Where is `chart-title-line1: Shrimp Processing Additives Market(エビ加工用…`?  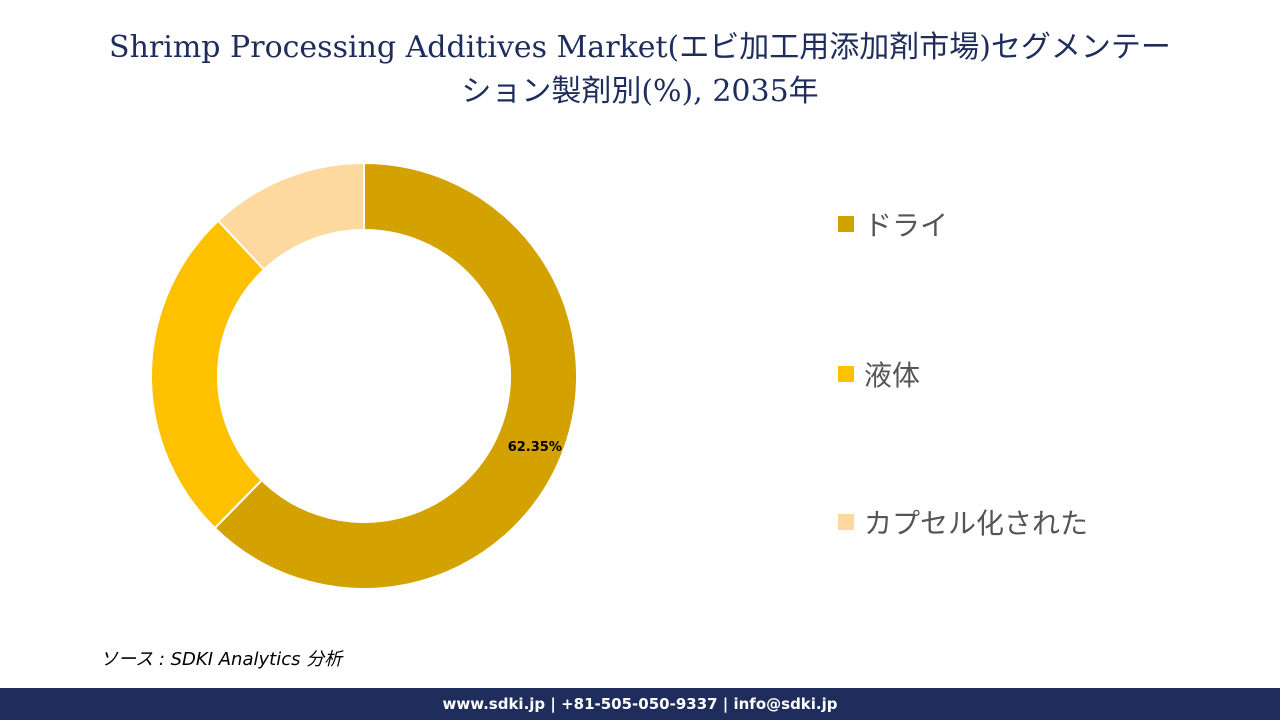 chart-title-line1: Shrimp Processing Additives Market(エビ加工用… is located at coordinates (640, 47).